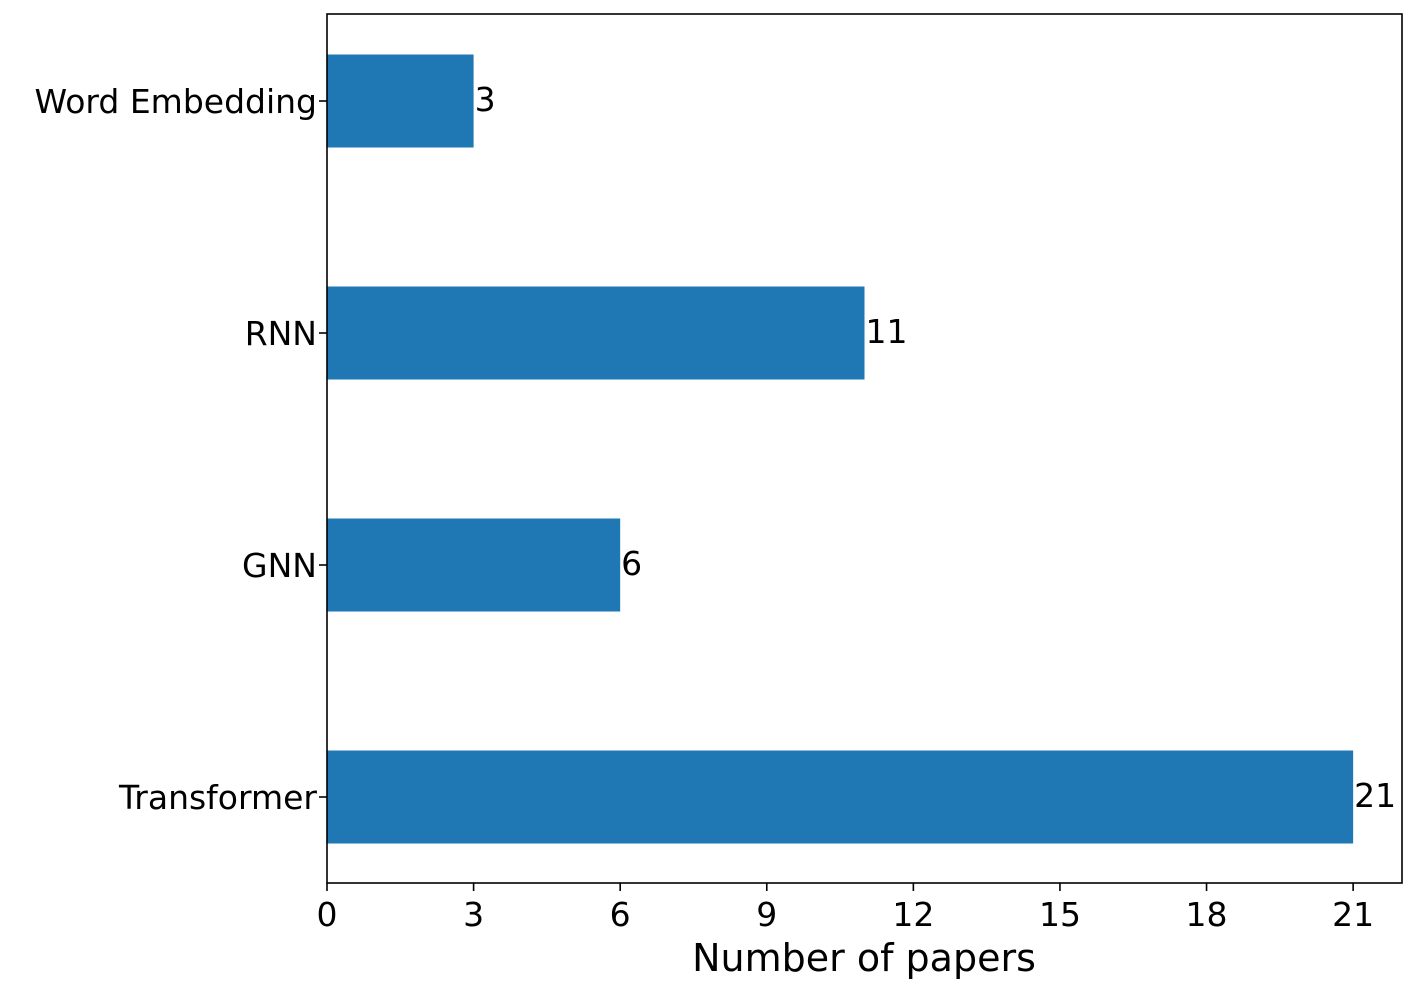  I want to click on x-tick-label: 15, so click(1060, 914).